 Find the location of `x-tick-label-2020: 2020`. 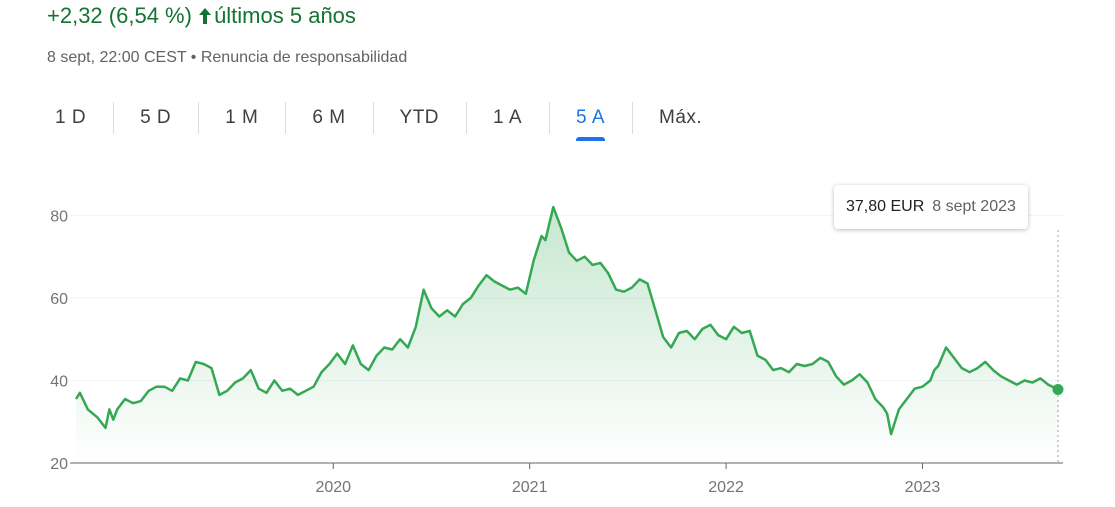

x-tick-label-2020: 2020 is located at coordinates (333, 487).